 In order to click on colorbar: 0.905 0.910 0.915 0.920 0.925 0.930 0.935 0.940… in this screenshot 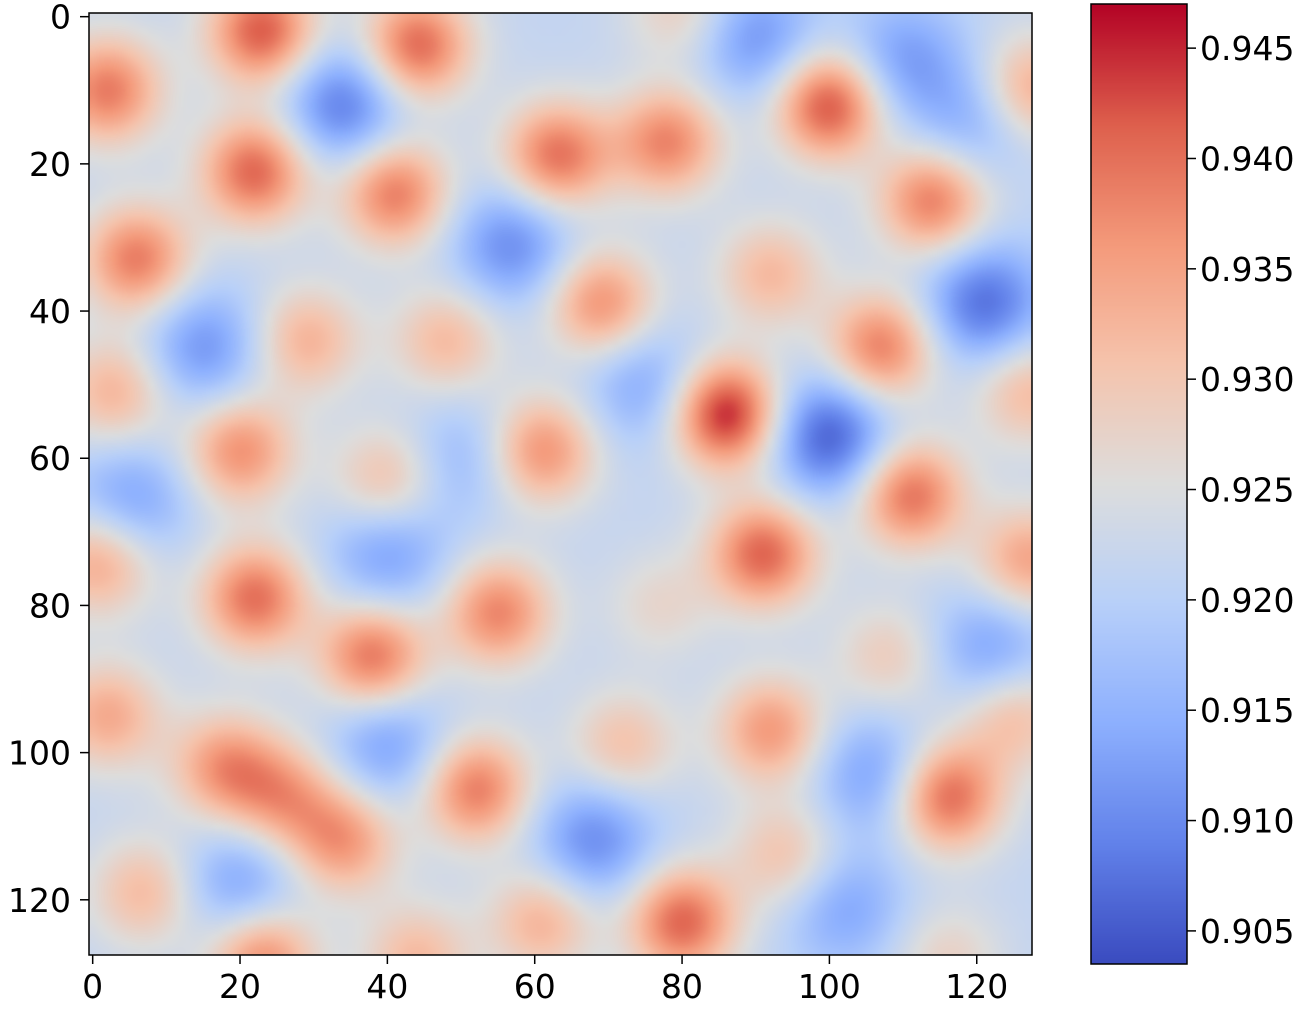, I will do `click(1192, 484)`.